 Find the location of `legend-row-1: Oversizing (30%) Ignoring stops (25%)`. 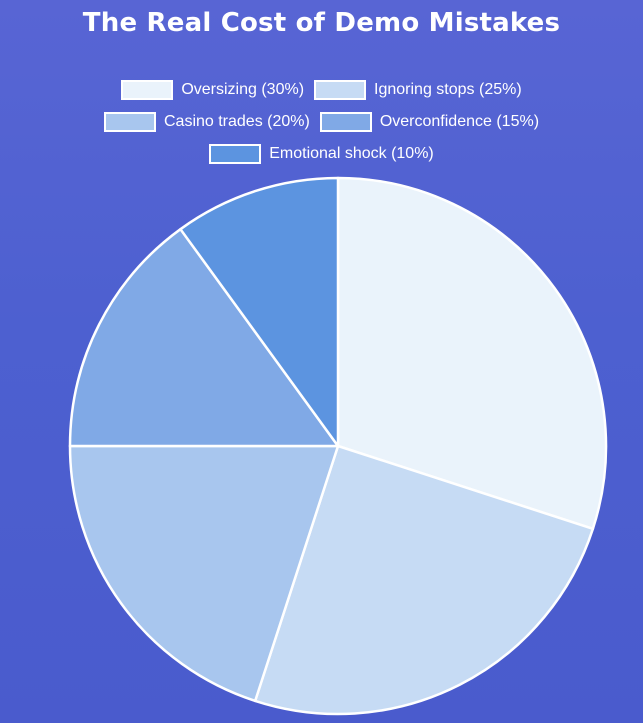

legend-row-1: Oversizing (30%) Ignoring stops (25%) is located at coordinates (321, 90).